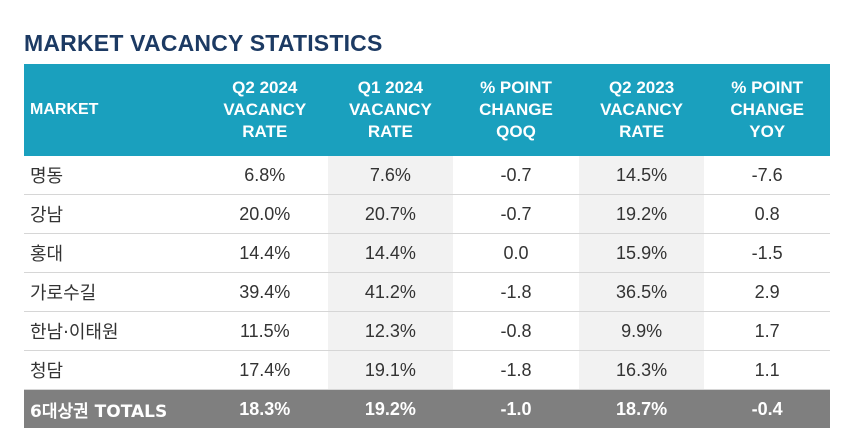  Describe the element at coordinates (265, 331) in the screenshot. I see `q2-2024-vacancy-cell: 11.5%` at that location.